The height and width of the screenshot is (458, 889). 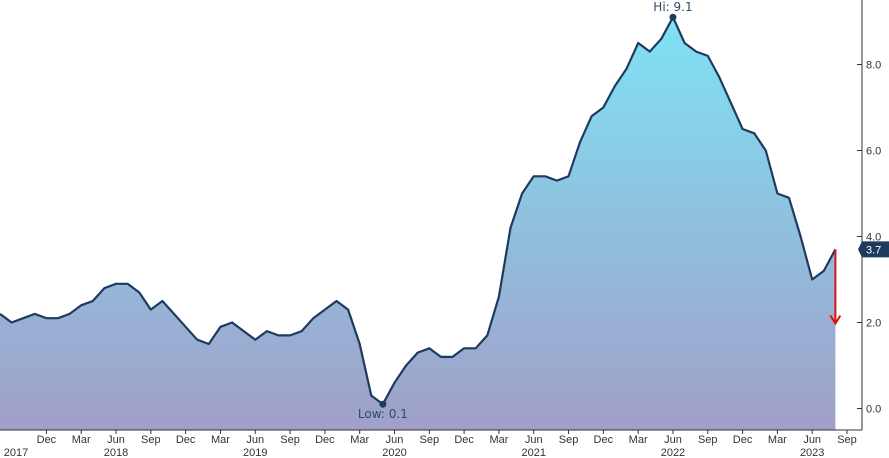 What do you see at coordinates (835, 320) in the screenshot?
I see `red-arrow-head` at bounding box center [835, 320].